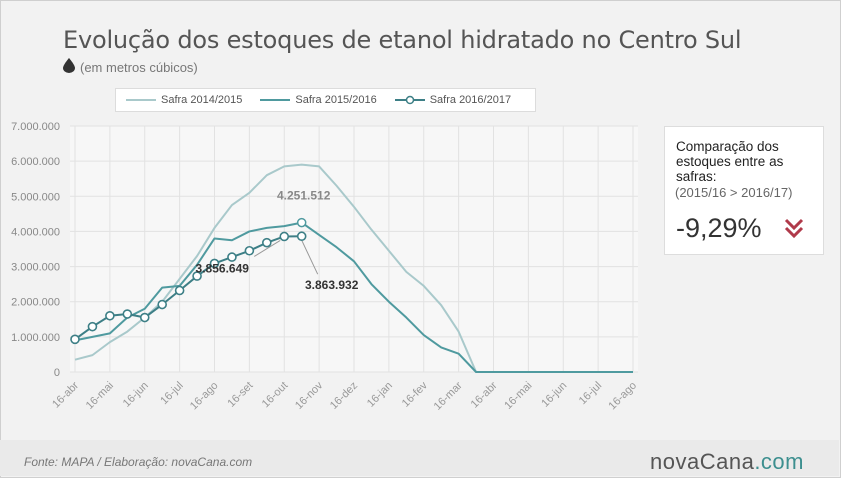 The width and height of the screenshot is (841, 478). I want to click on legend-label: Safra 2016/2017, so click(470, 100).